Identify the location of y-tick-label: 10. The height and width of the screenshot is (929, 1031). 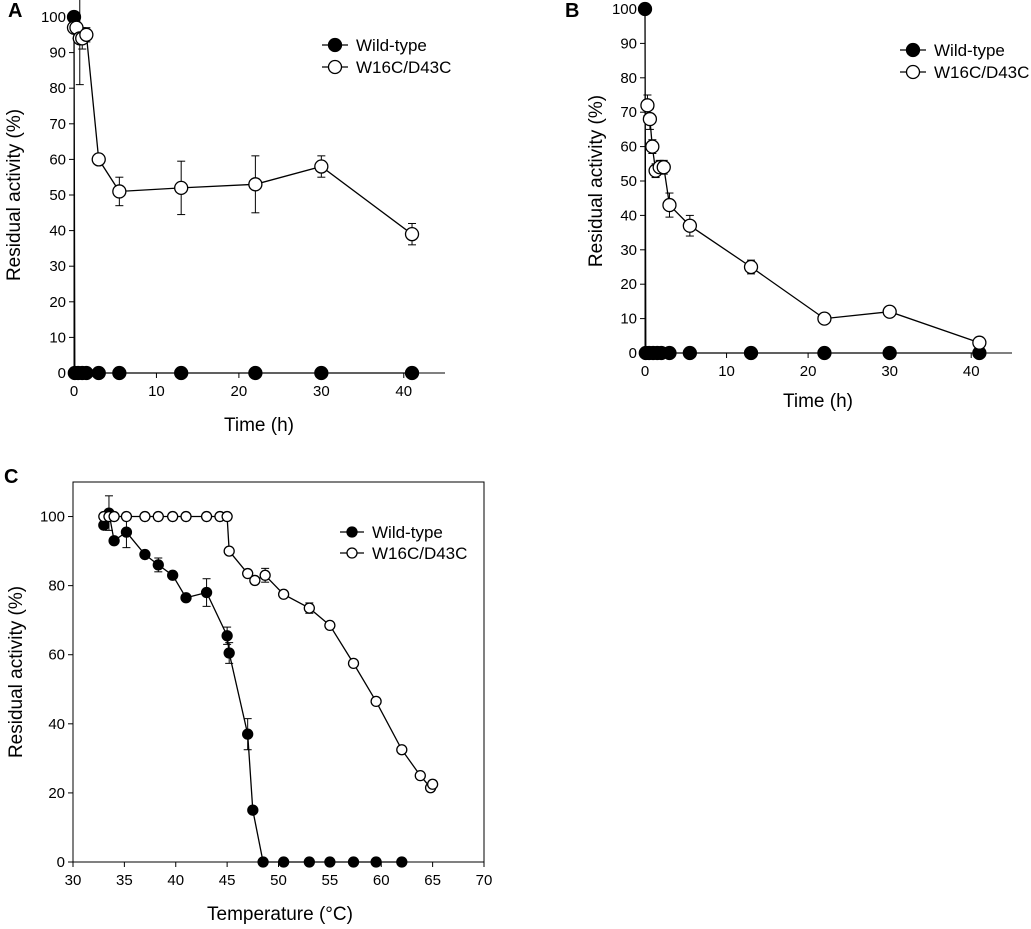
(57, 337).